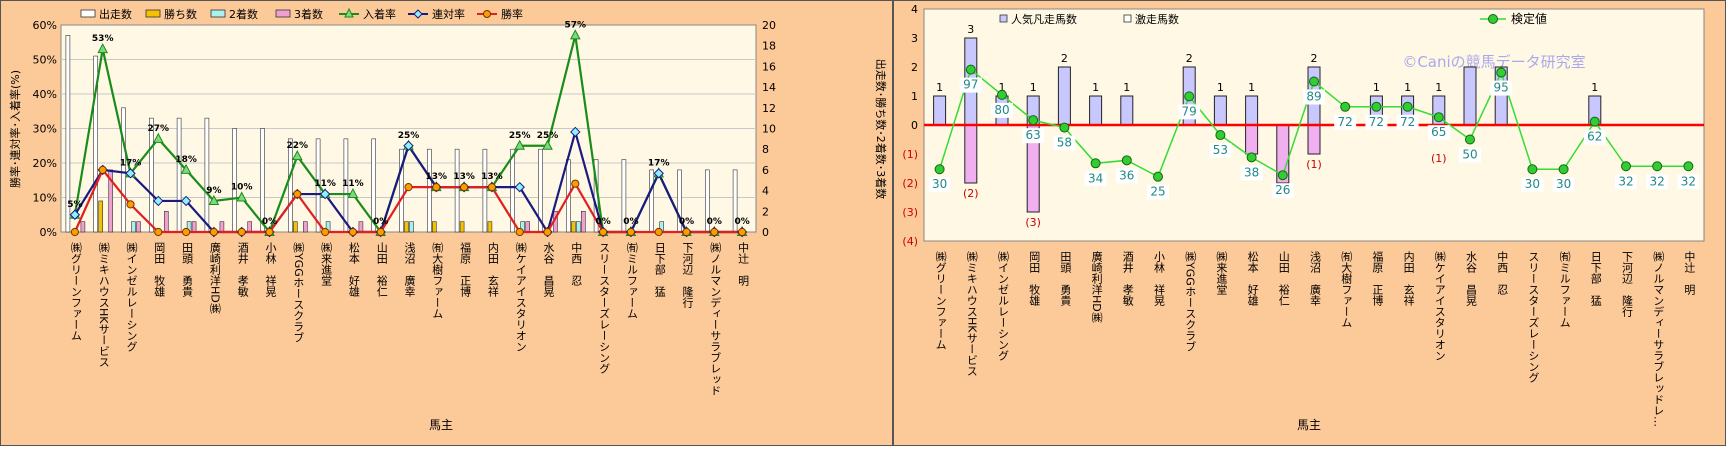 This screenshot has width=1726, height=451. I want to click on legend-label-2: 2着数, so click(243, 14).